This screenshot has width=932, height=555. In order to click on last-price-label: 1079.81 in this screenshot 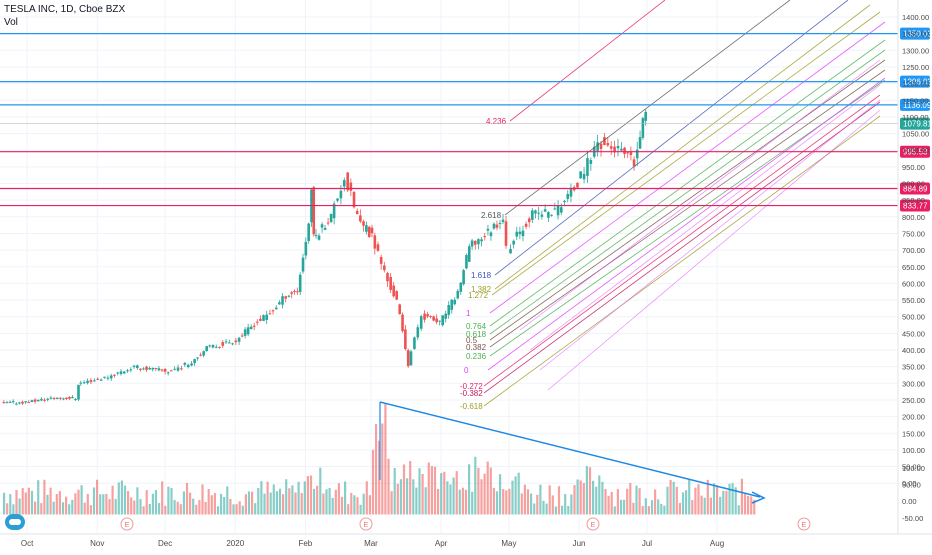, I will do `click(917, 124)`.